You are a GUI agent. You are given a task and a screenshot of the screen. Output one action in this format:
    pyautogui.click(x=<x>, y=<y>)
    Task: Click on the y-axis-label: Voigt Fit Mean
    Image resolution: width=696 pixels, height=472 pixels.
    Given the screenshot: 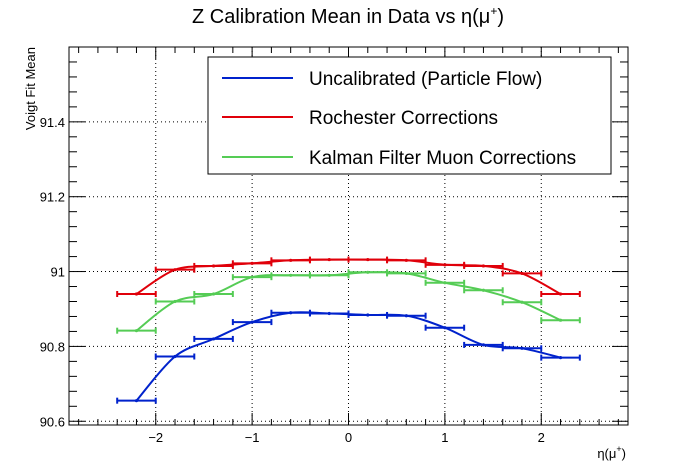 What is the action you would take?
    pyautogui.click(x=30, y=88)
    